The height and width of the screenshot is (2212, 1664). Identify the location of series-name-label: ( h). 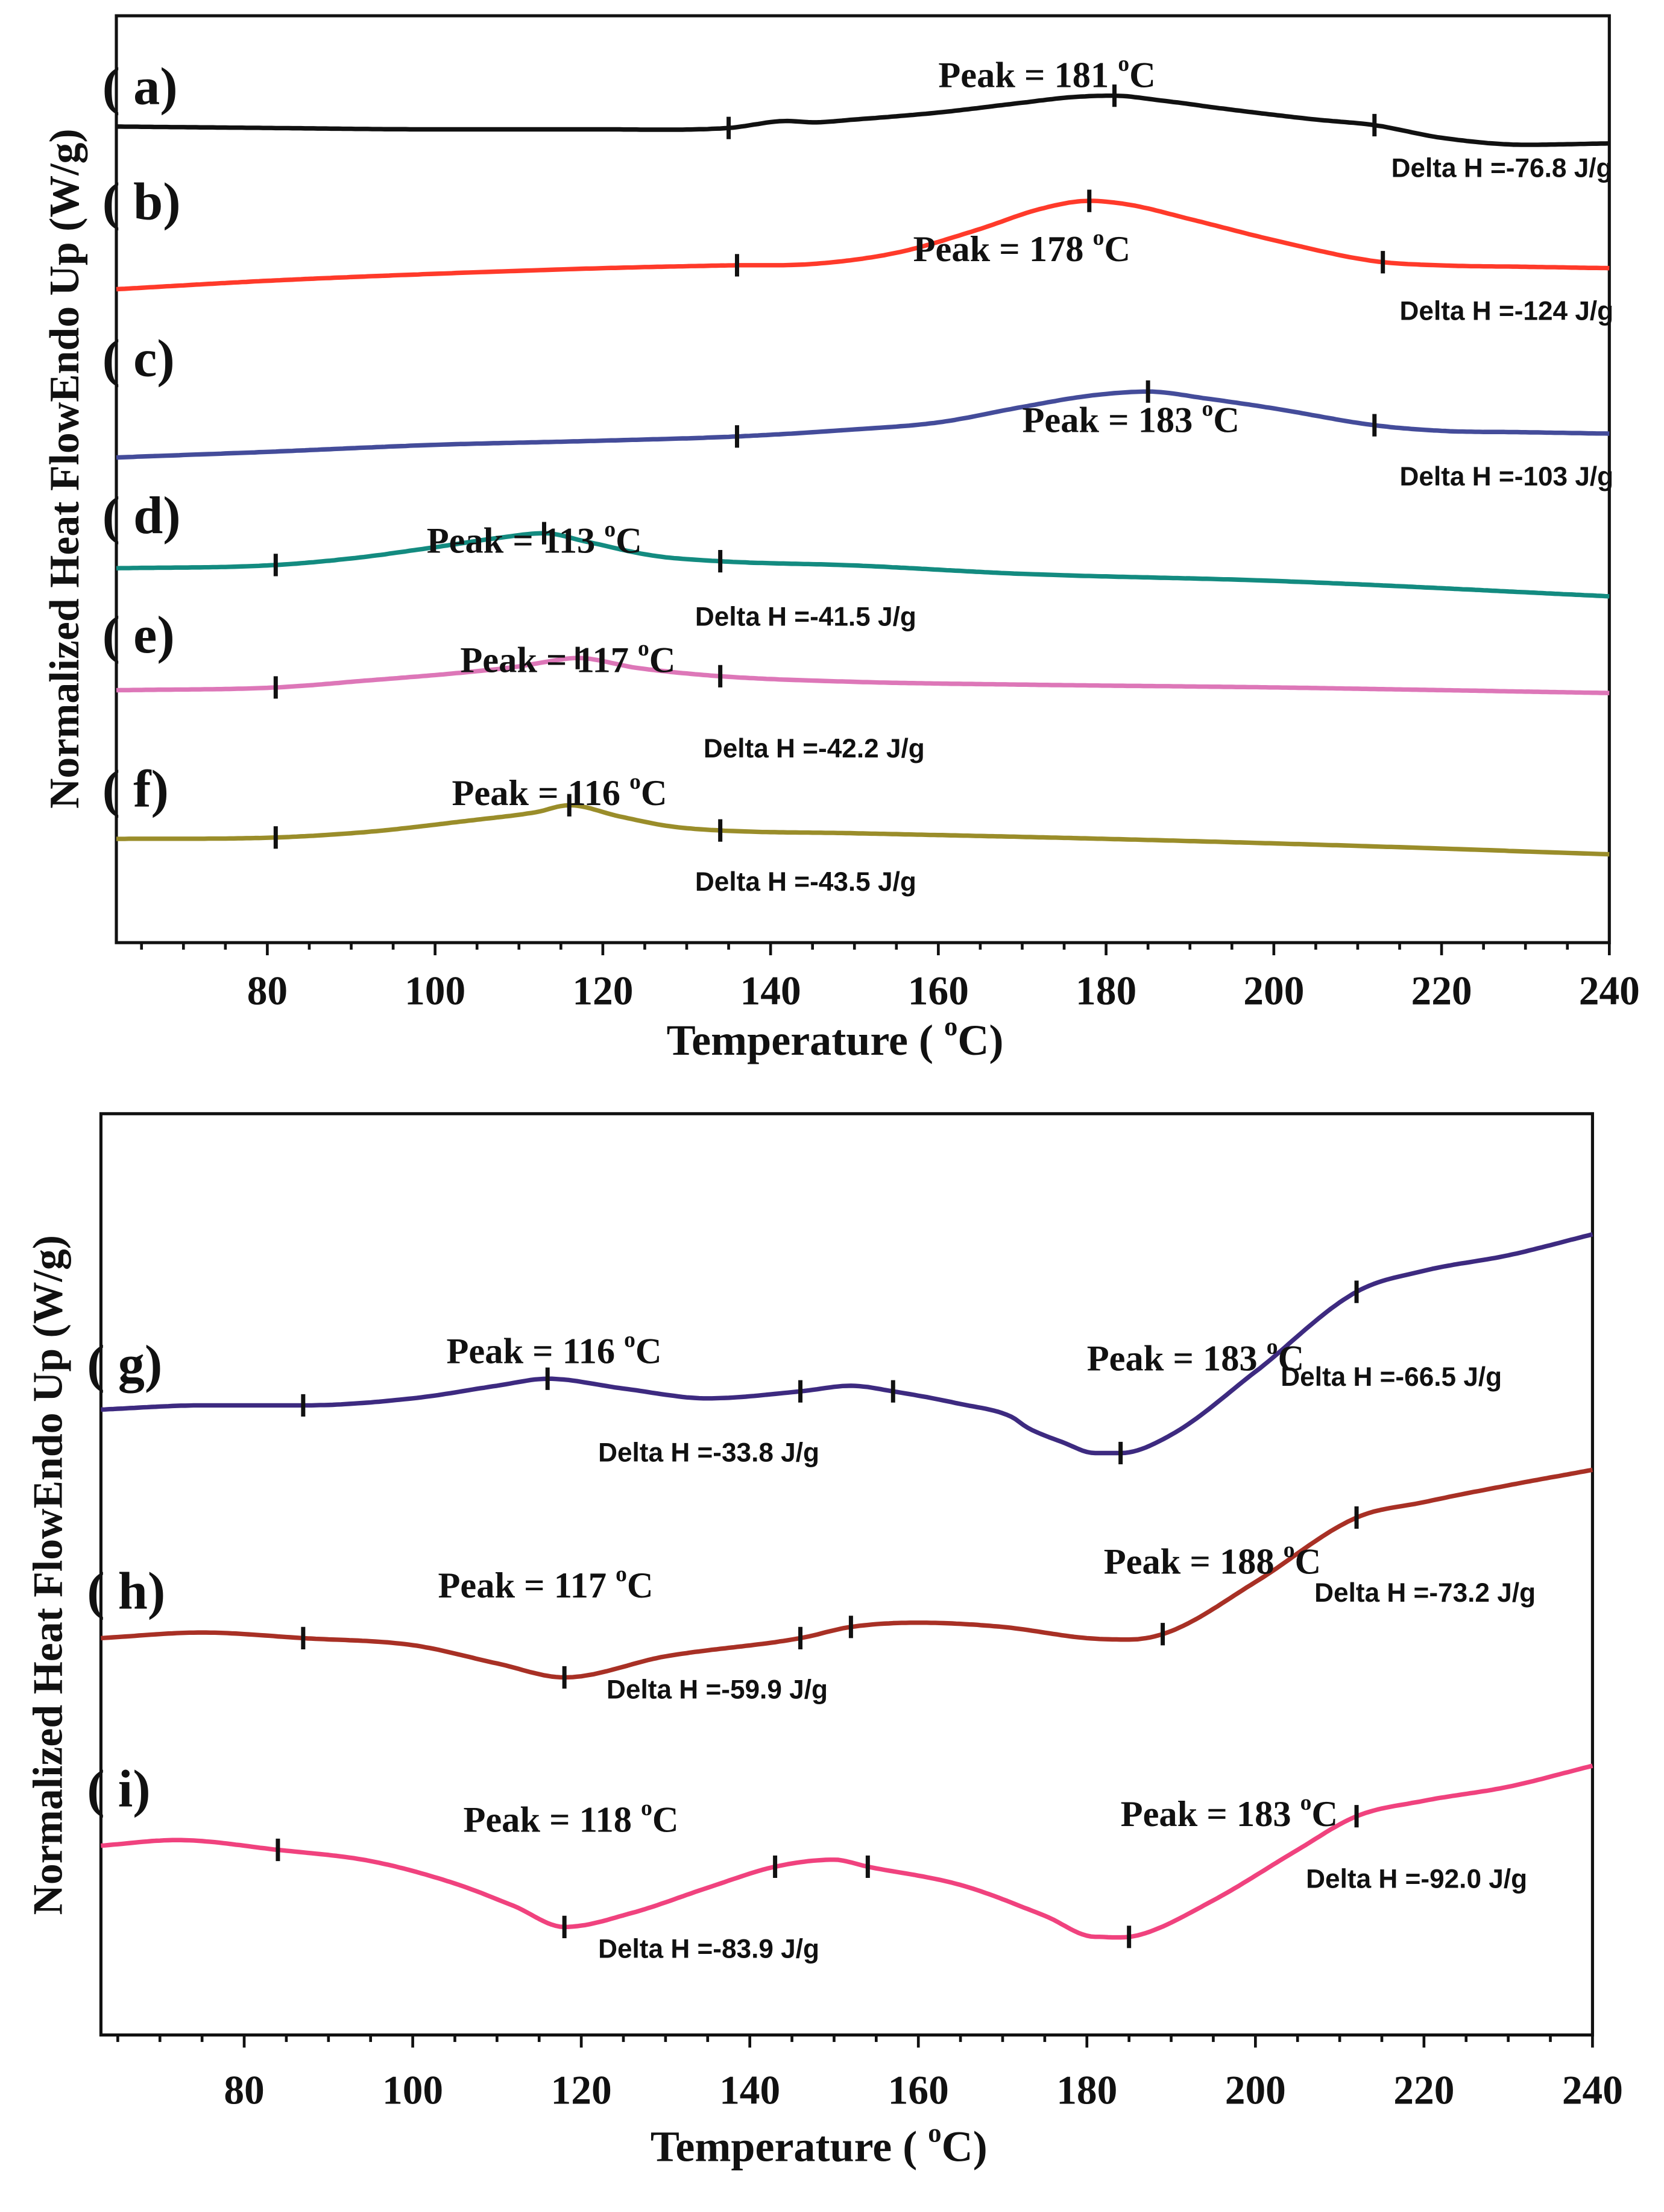
(126, 1591).